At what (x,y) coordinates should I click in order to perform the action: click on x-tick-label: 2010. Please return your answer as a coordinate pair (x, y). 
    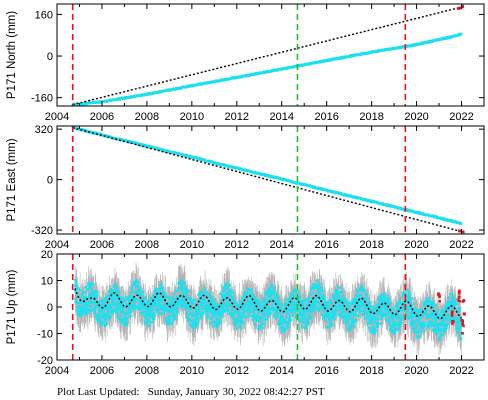
    Looking at the image, I should click on (192, 117).